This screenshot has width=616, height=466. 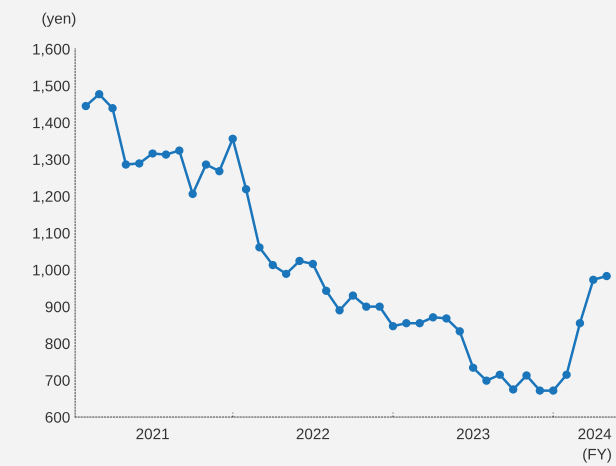 What do you see at coordinates (473, 434) in the screenshot?
I see `text: 2023` at bounding box center [473, 434].